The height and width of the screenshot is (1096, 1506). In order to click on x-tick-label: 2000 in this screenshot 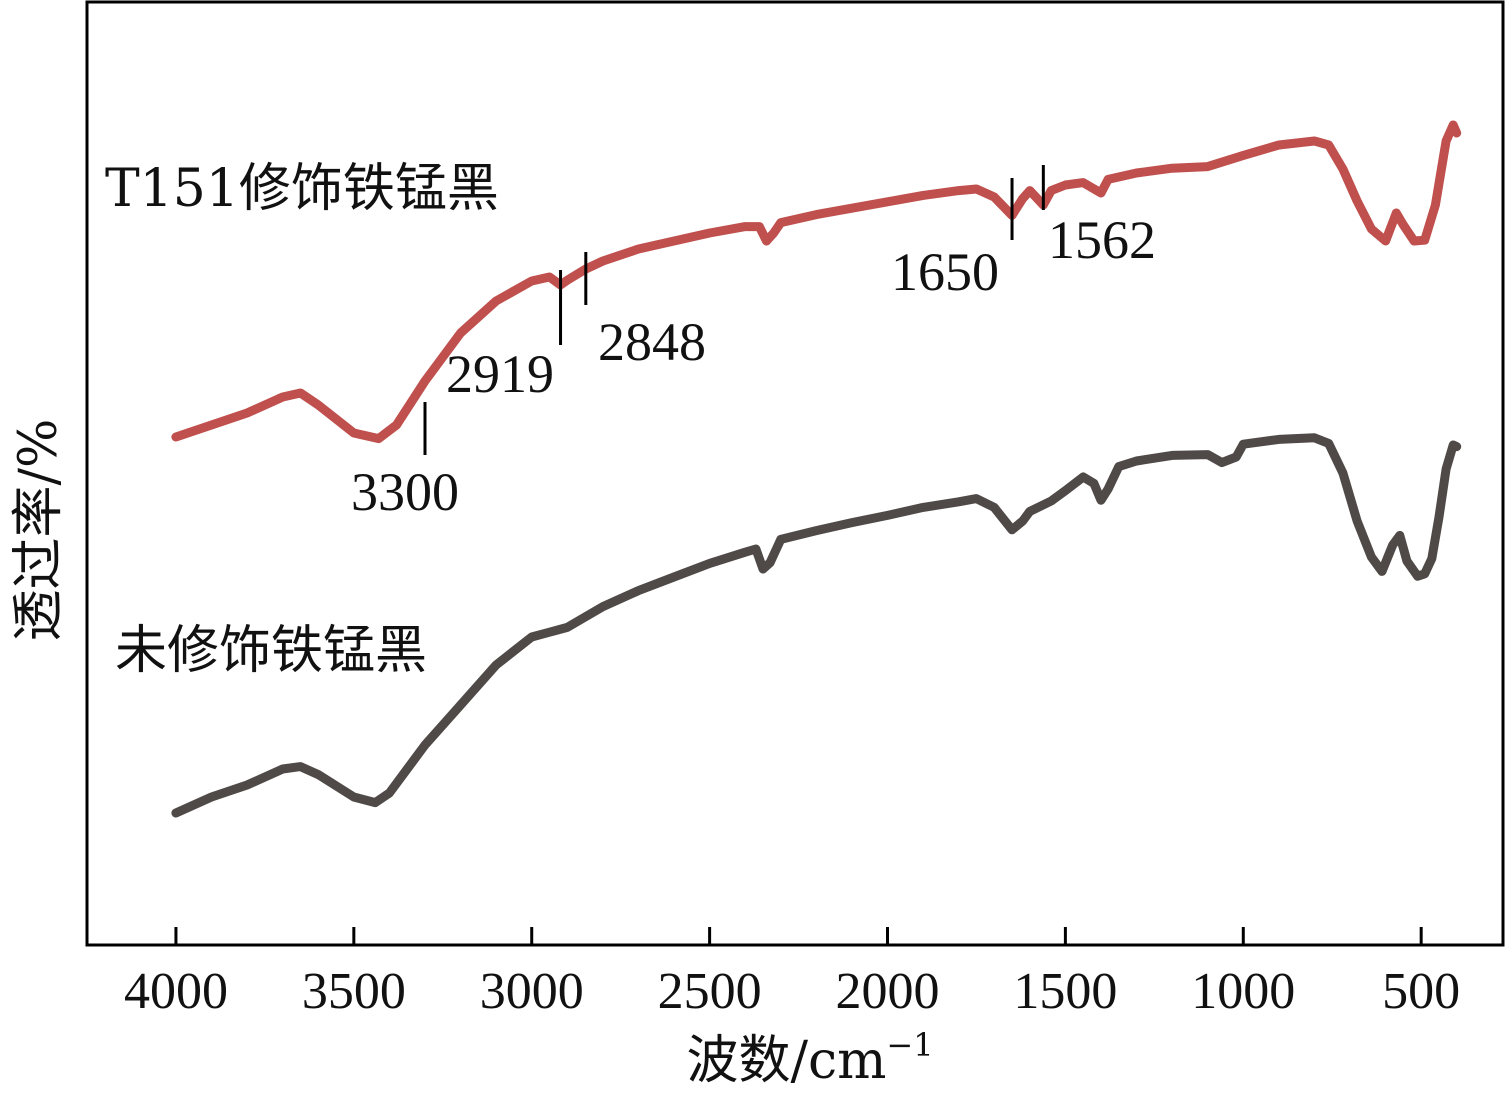, I will do `click(888, 991)`.